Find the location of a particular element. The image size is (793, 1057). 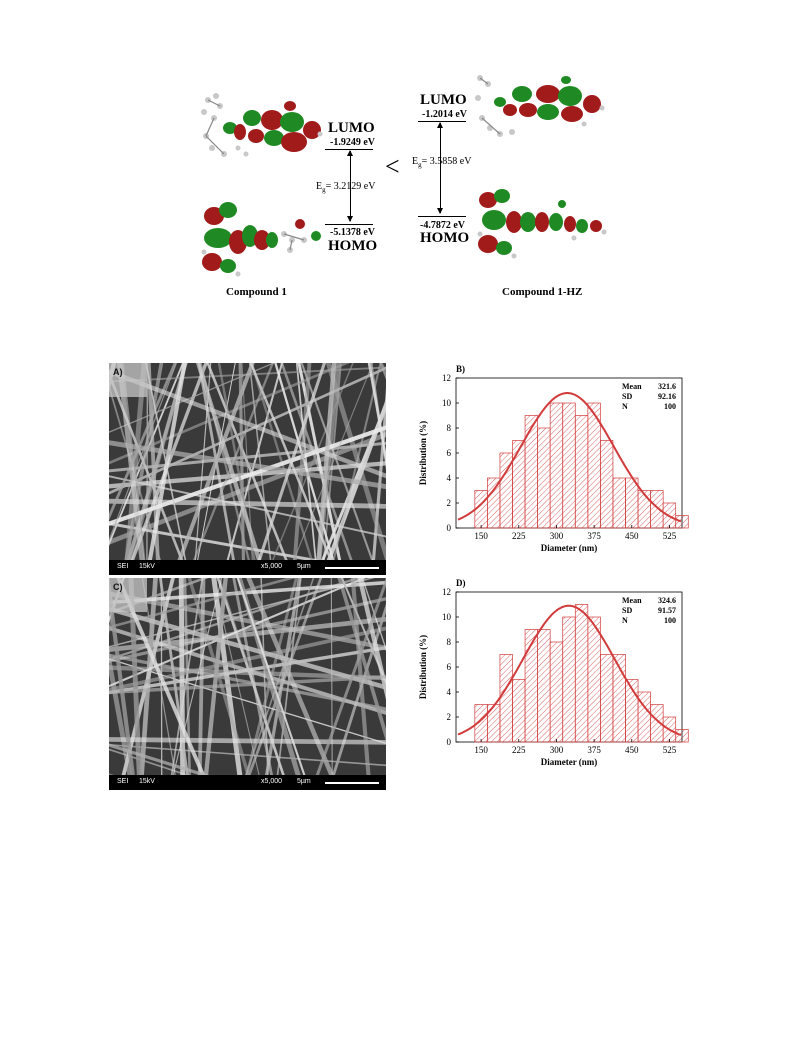

compound1hz-lumo-label: LUMO is located at coordinates (443, 100).